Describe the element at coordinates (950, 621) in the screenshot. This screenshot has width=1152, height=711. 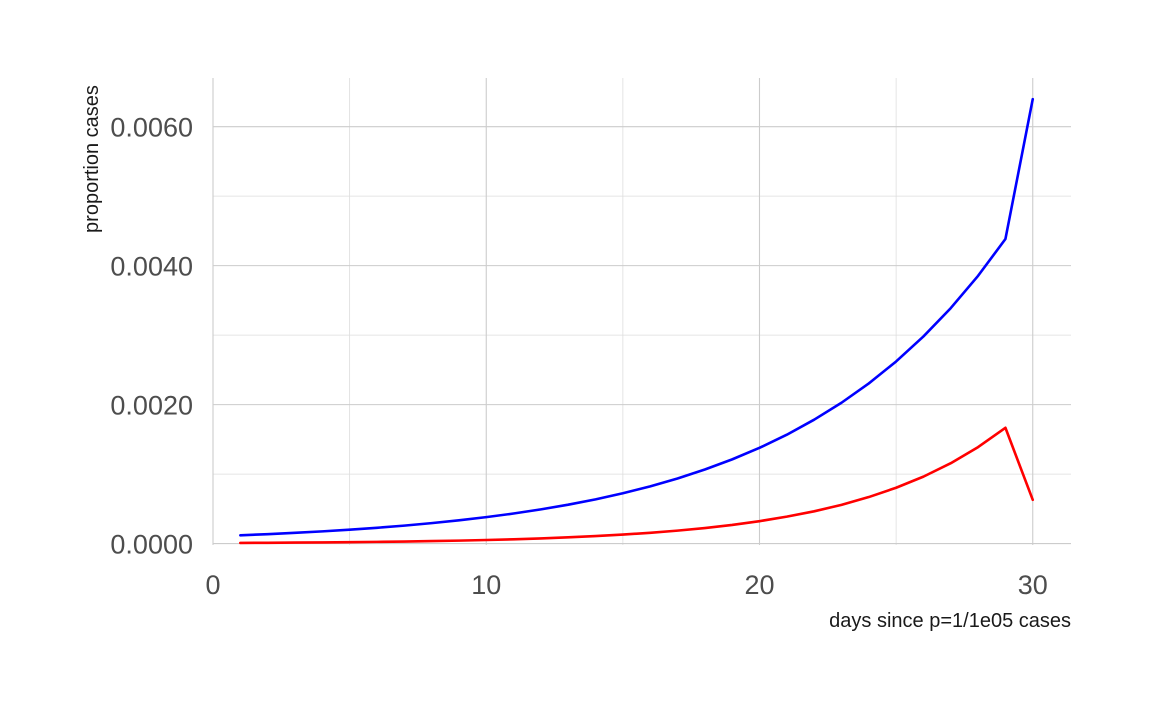
I see `x-axis-title: days since p=1/1e05 cases` at that location.